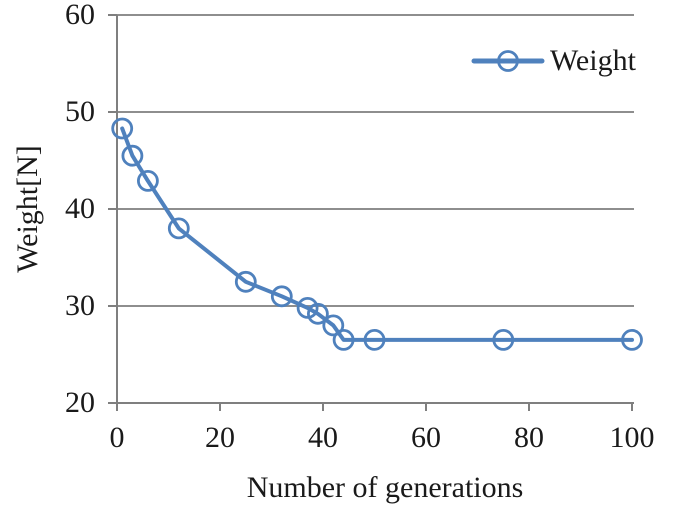  What do you see at coordinates (80, 208) in the screenshot?
I see `y-tick-label-40: 40` at bounding box center [80, 208].